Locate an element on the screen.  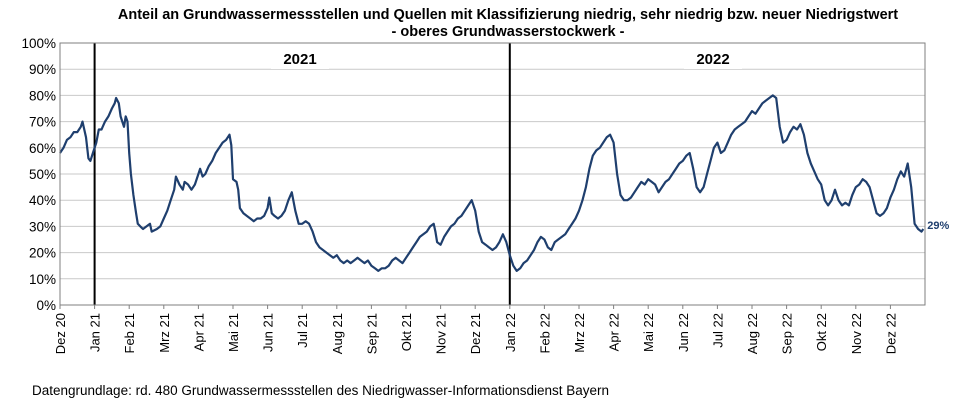
x-tick-label: Okt 22 is located at coordinates (821, 332).